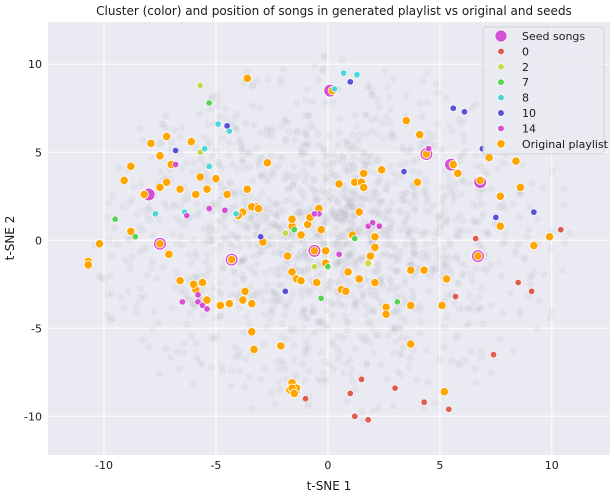 Image resolution: width=614 pixels, height=496 pixels. What do you see at coordinates (335, 89) in the screenshot?
I see `cluster-8-point` at bounding box center [335, 89].